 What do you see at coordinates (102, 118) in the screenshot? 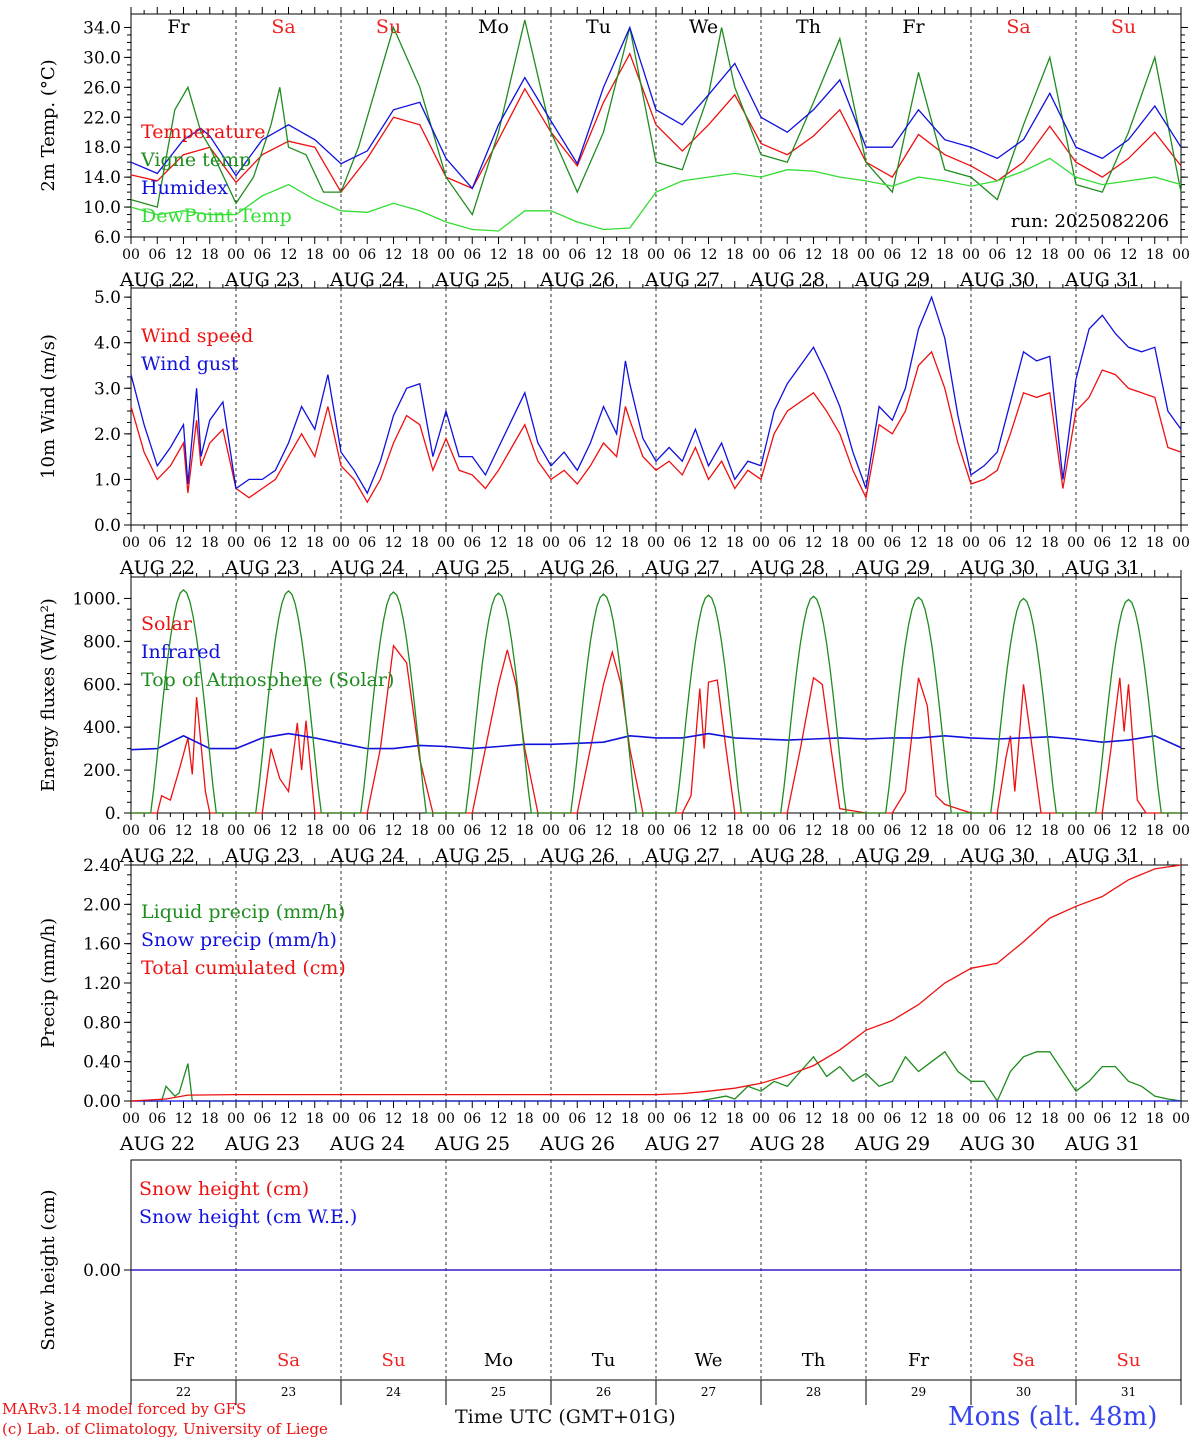
I see `y-tick-label: 22.0` at bounding box center [102, 118].